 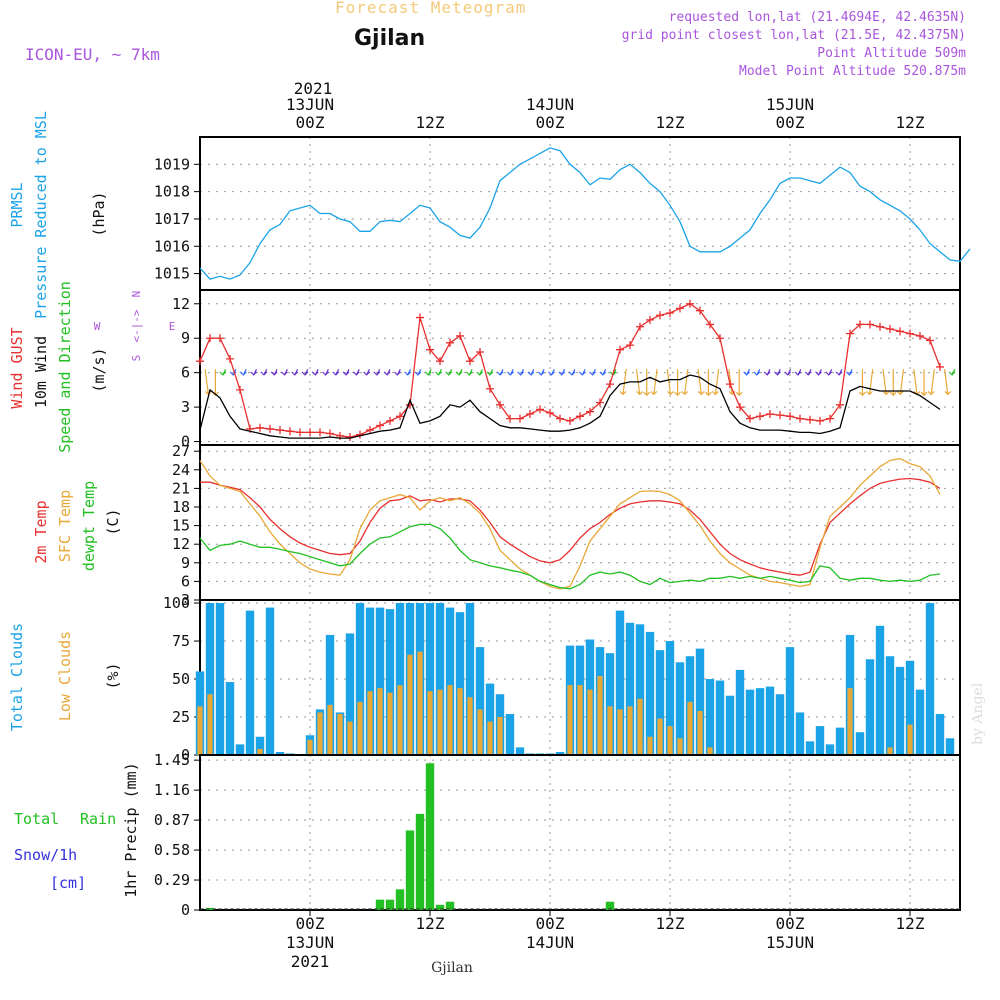 What do you see at coordinates (570, 556) in the screenshot?
I see `series-line-dewpt-temp` at bounding box center [570, 556].